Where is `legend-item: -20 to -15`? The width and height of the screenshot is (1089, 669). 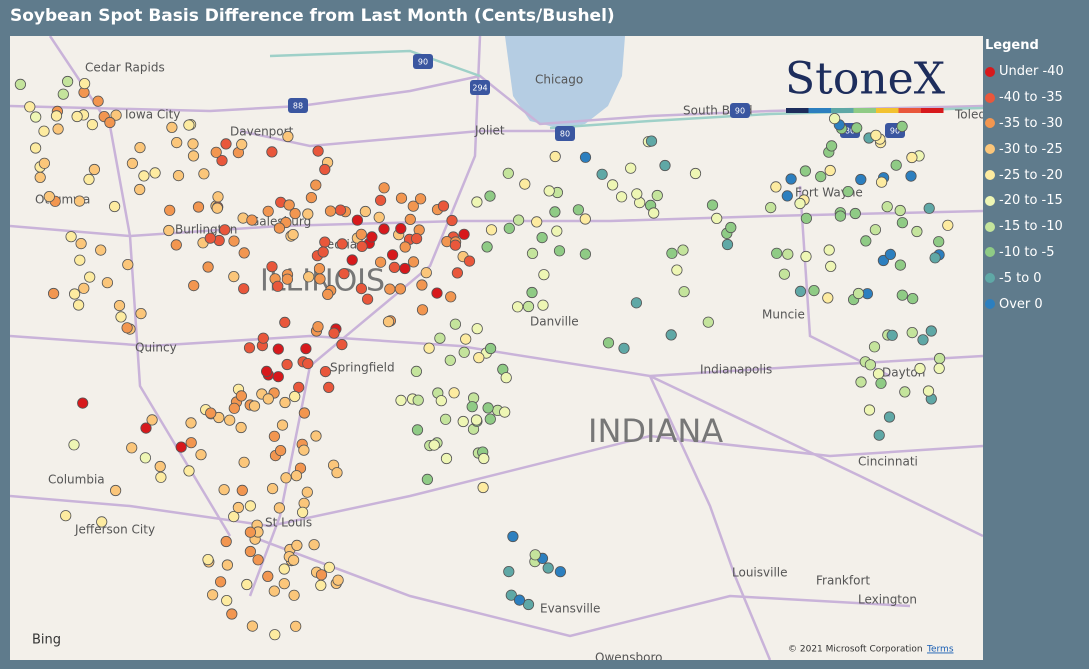
legend-item: -20 to -15 is located at coordinates (1024, 201).